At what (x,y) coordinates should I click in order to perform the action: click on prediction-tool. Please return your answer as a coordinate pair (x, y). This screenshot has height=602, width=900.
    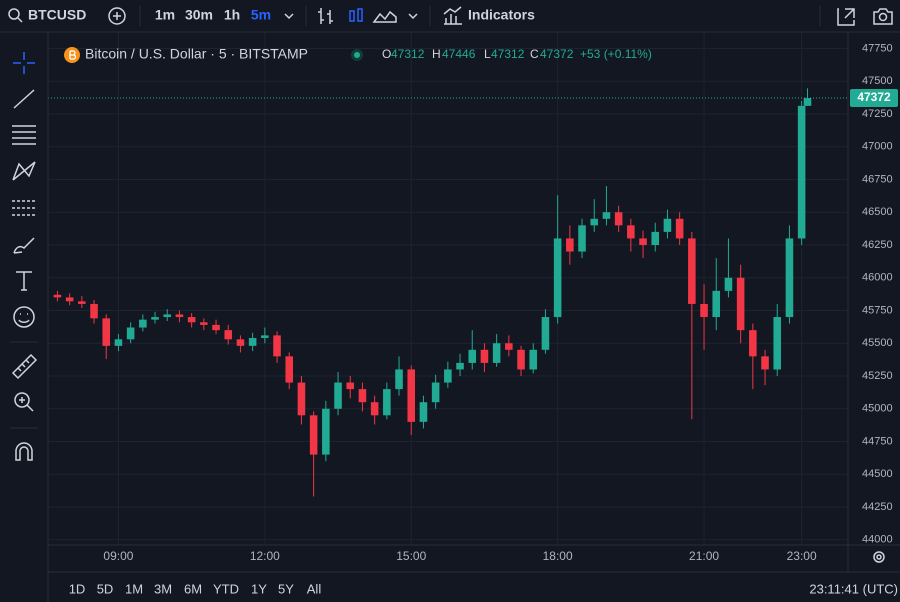
    Looking at the image, I should click on (24, 208).